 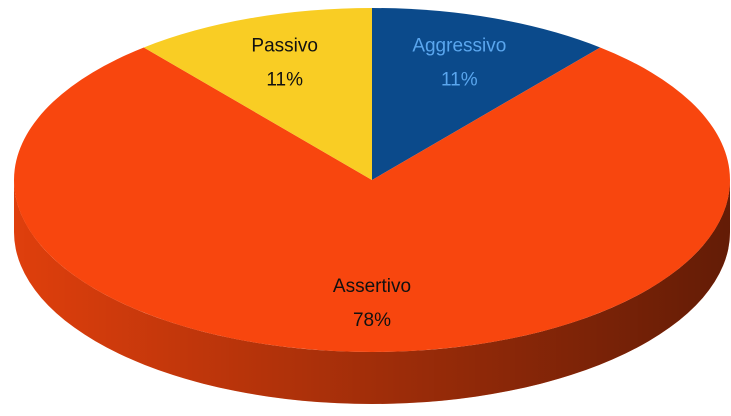 I want to click on slice-label: Passivo, so click(x=284, y=45).